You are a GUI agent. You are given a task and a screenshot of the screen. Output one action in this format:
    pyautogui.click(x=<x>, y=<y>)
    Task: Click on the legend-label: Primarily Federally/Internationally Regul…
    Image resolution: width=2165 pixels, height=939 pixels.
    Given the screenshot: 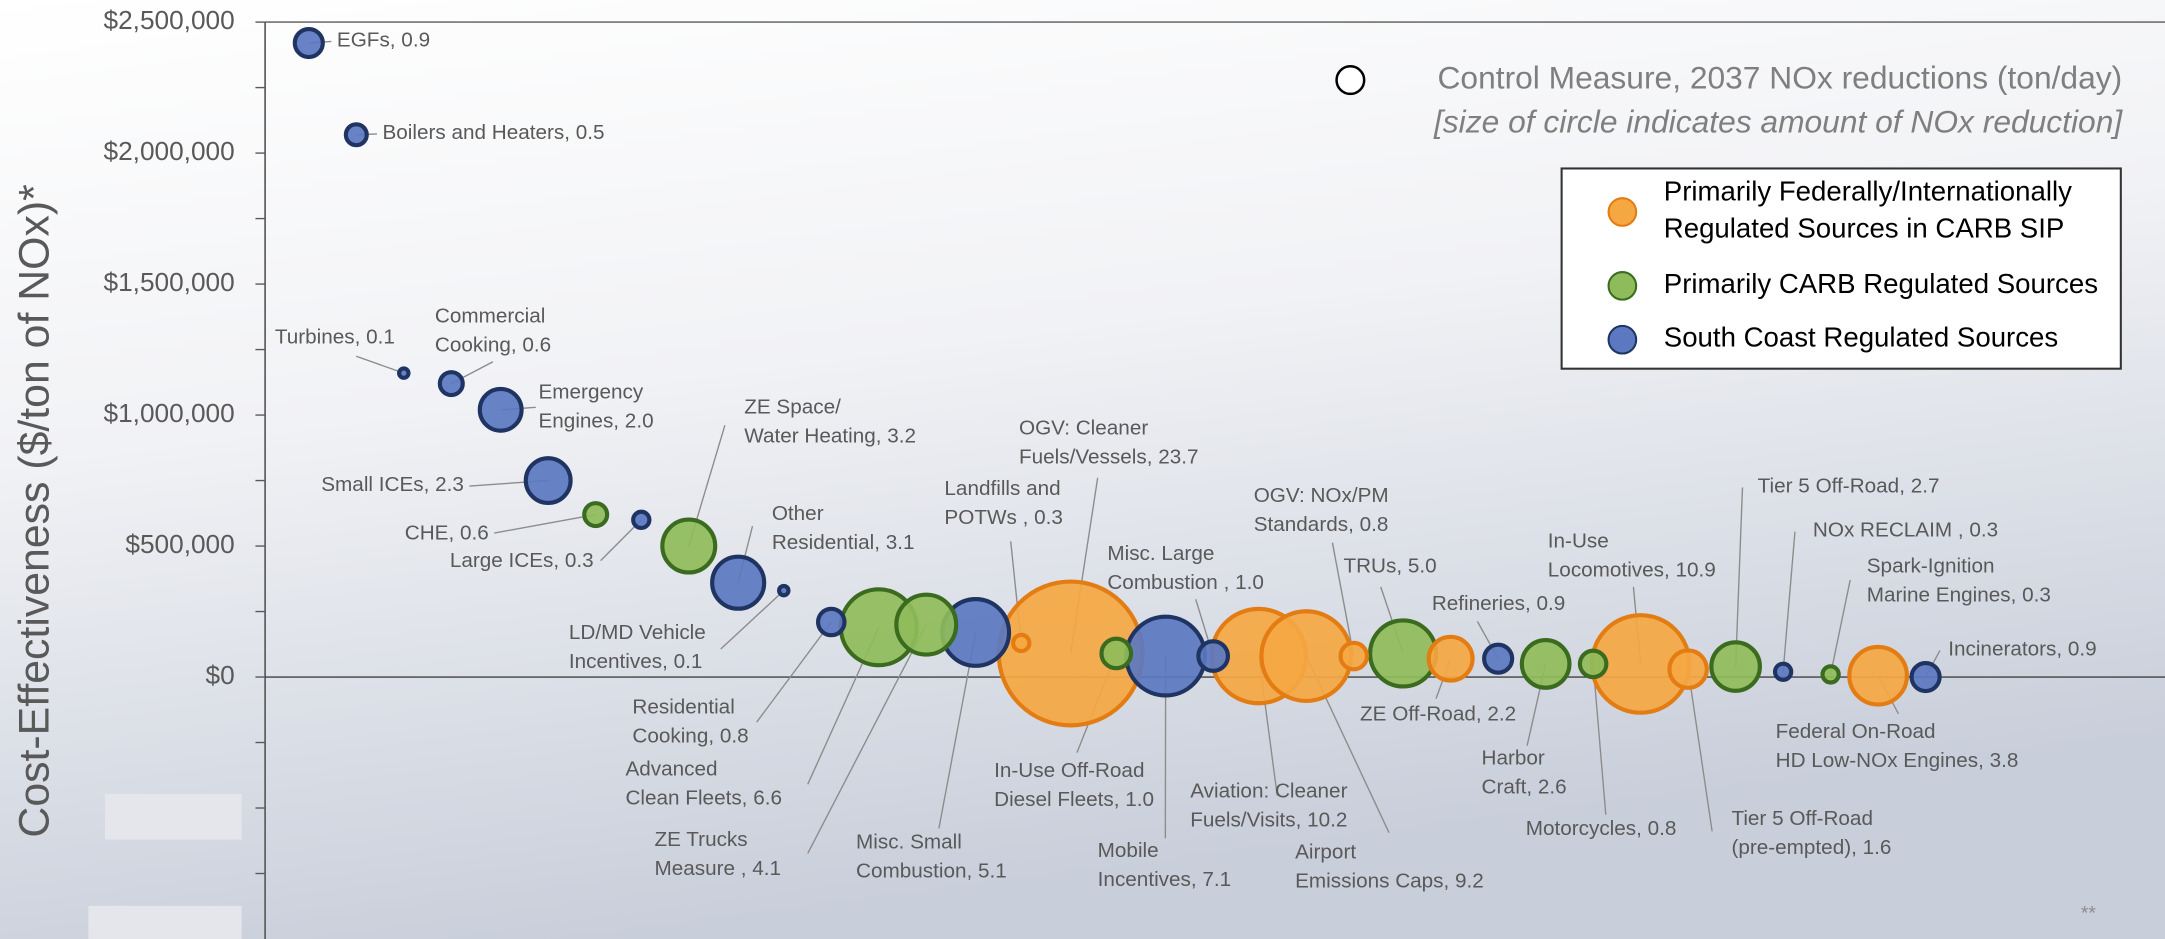 What is the action you would take?
    pyautogui.click(x=1868, y=210)
    